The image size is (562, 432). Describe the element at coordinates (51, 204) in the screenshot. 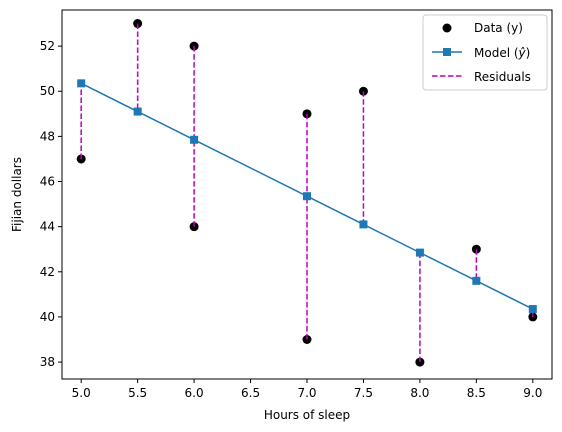

I see `y-axis-ticks: 38 40 42 44 46 48 50 52` at that location.